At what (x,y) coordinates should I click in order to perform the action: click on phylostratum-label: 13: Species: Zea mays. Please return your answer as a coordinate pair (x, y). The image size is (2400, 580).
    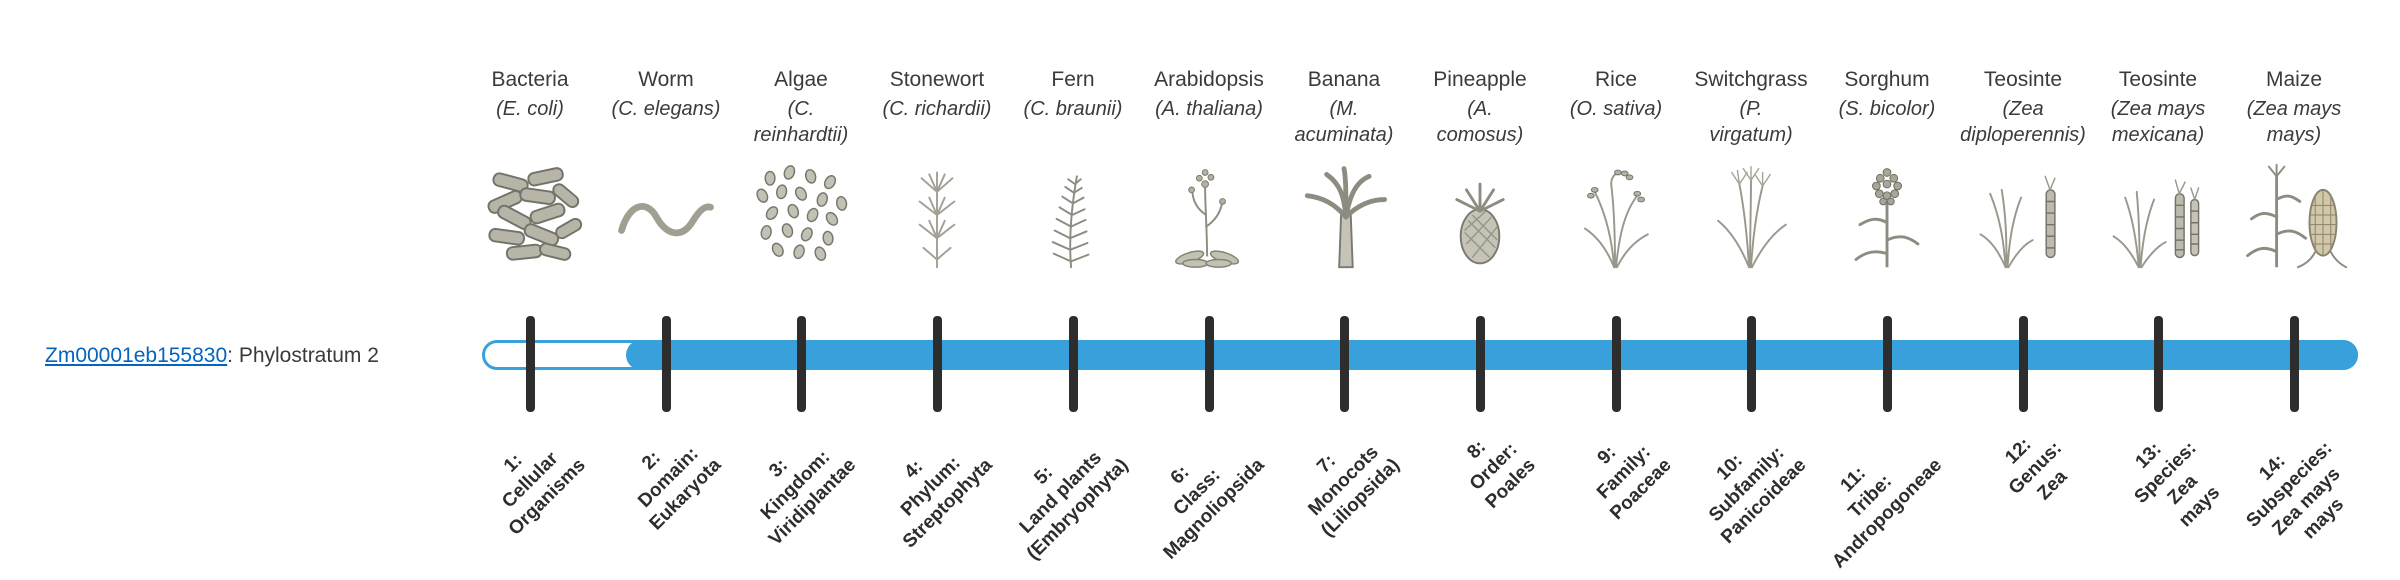
    Looking at the image, I should click on (2177, 484).